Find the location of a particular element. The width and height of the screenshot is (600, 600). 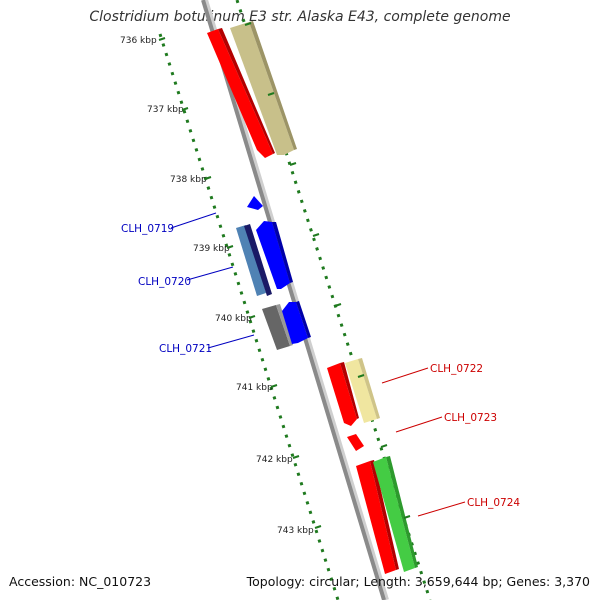

cds-blue-arrow-2-shade is located at coordinates (303, 319).